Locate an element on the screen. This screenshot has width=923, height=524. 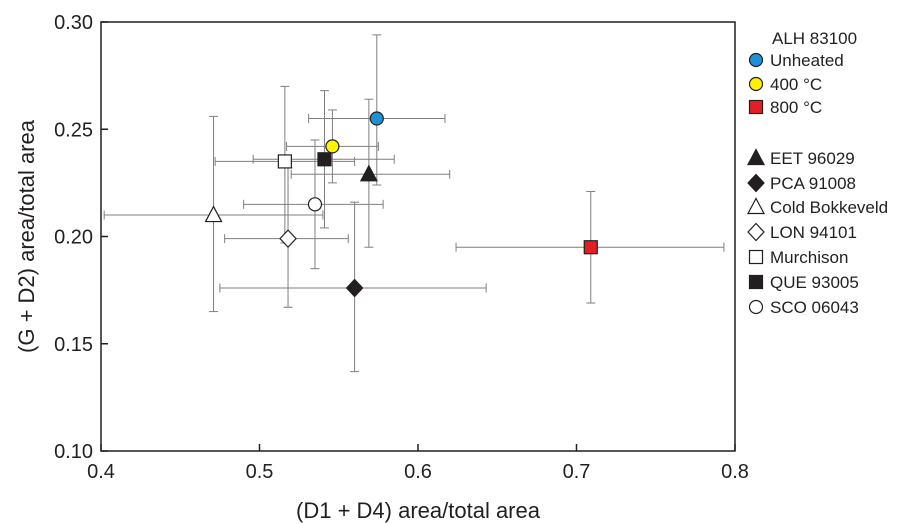
legend-label: LON 94101 is located at coordinates (813, 232).